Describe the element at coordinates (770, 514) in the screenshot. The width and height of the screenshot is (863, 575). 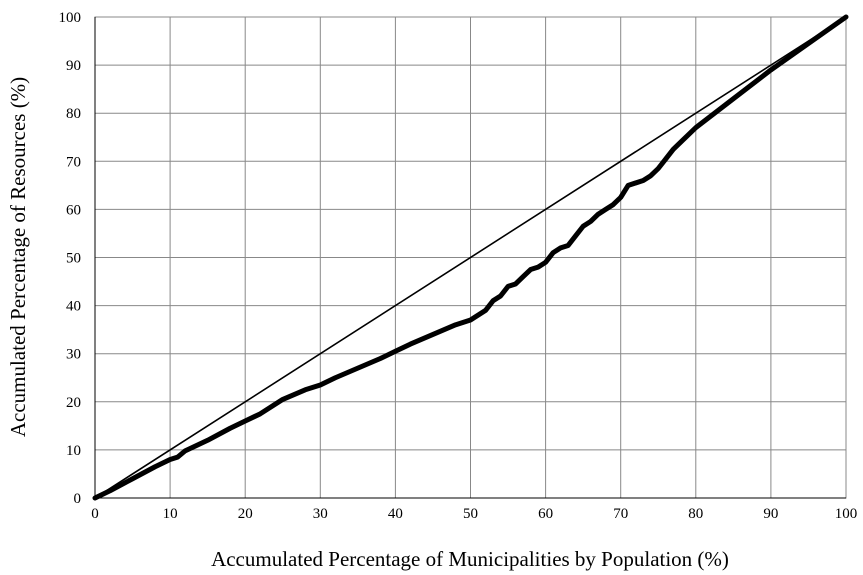
I see `x-tick-label: 90` at that location.